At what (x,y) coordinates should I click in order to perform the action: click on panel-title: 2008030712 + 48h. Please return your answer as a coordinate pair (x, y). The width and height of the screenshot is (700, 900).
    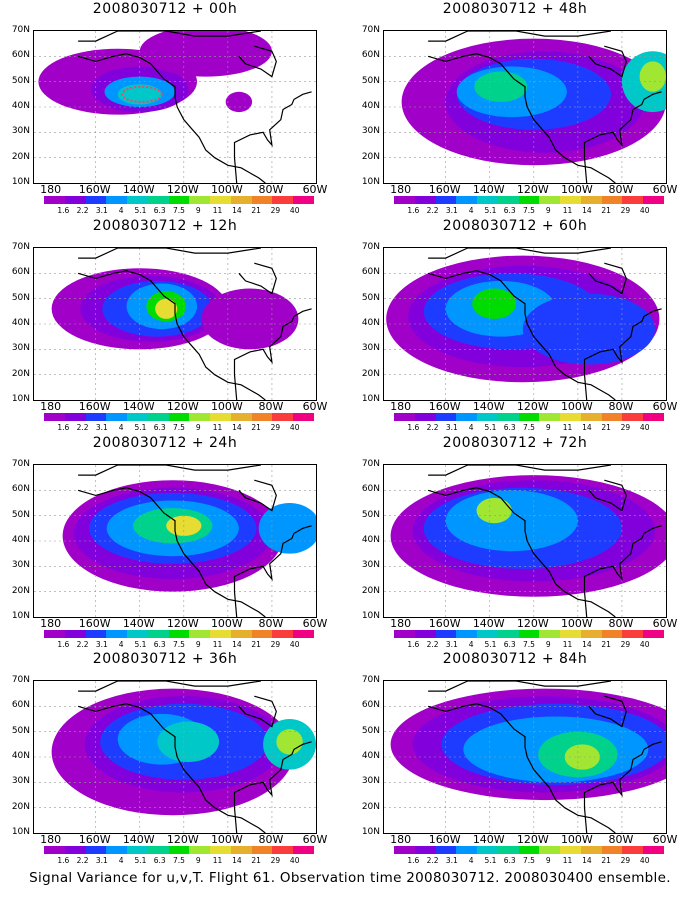
    Looking at the image, I should click on (515, 9).